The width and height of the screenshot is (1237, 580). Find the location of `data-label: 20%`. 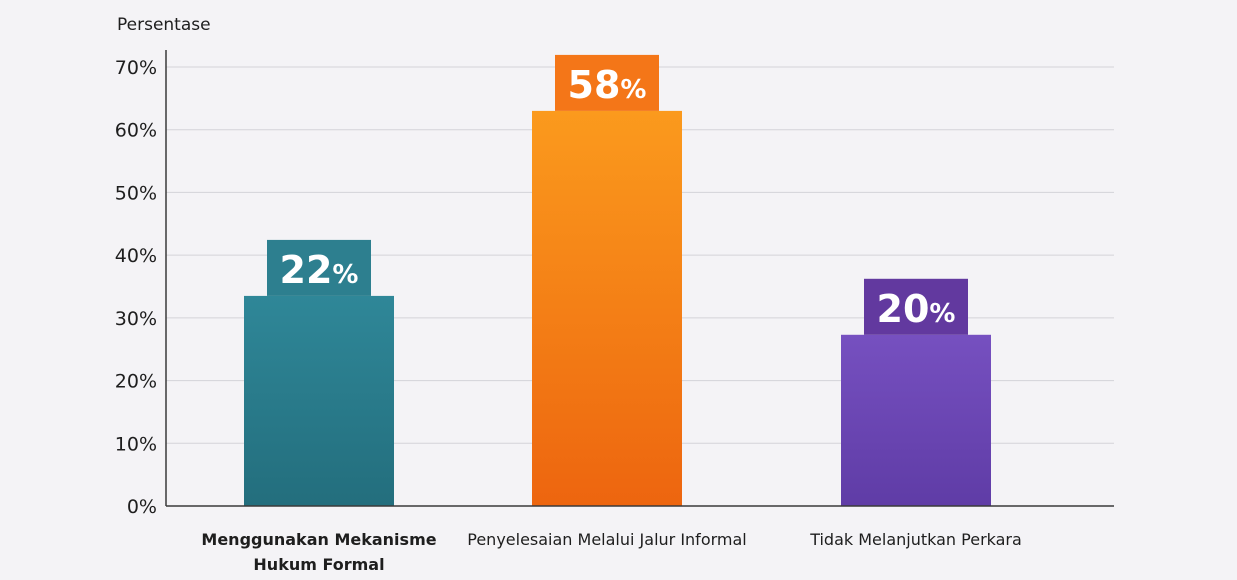

data-label: 20% is located at coordinates (916, 309).